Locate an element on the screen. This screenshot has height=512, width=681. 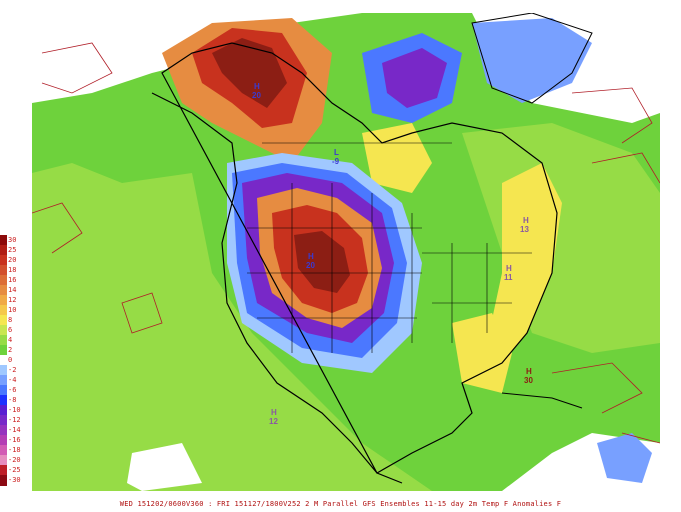
legend-entry: 8 is located at coordinates (11, 320).